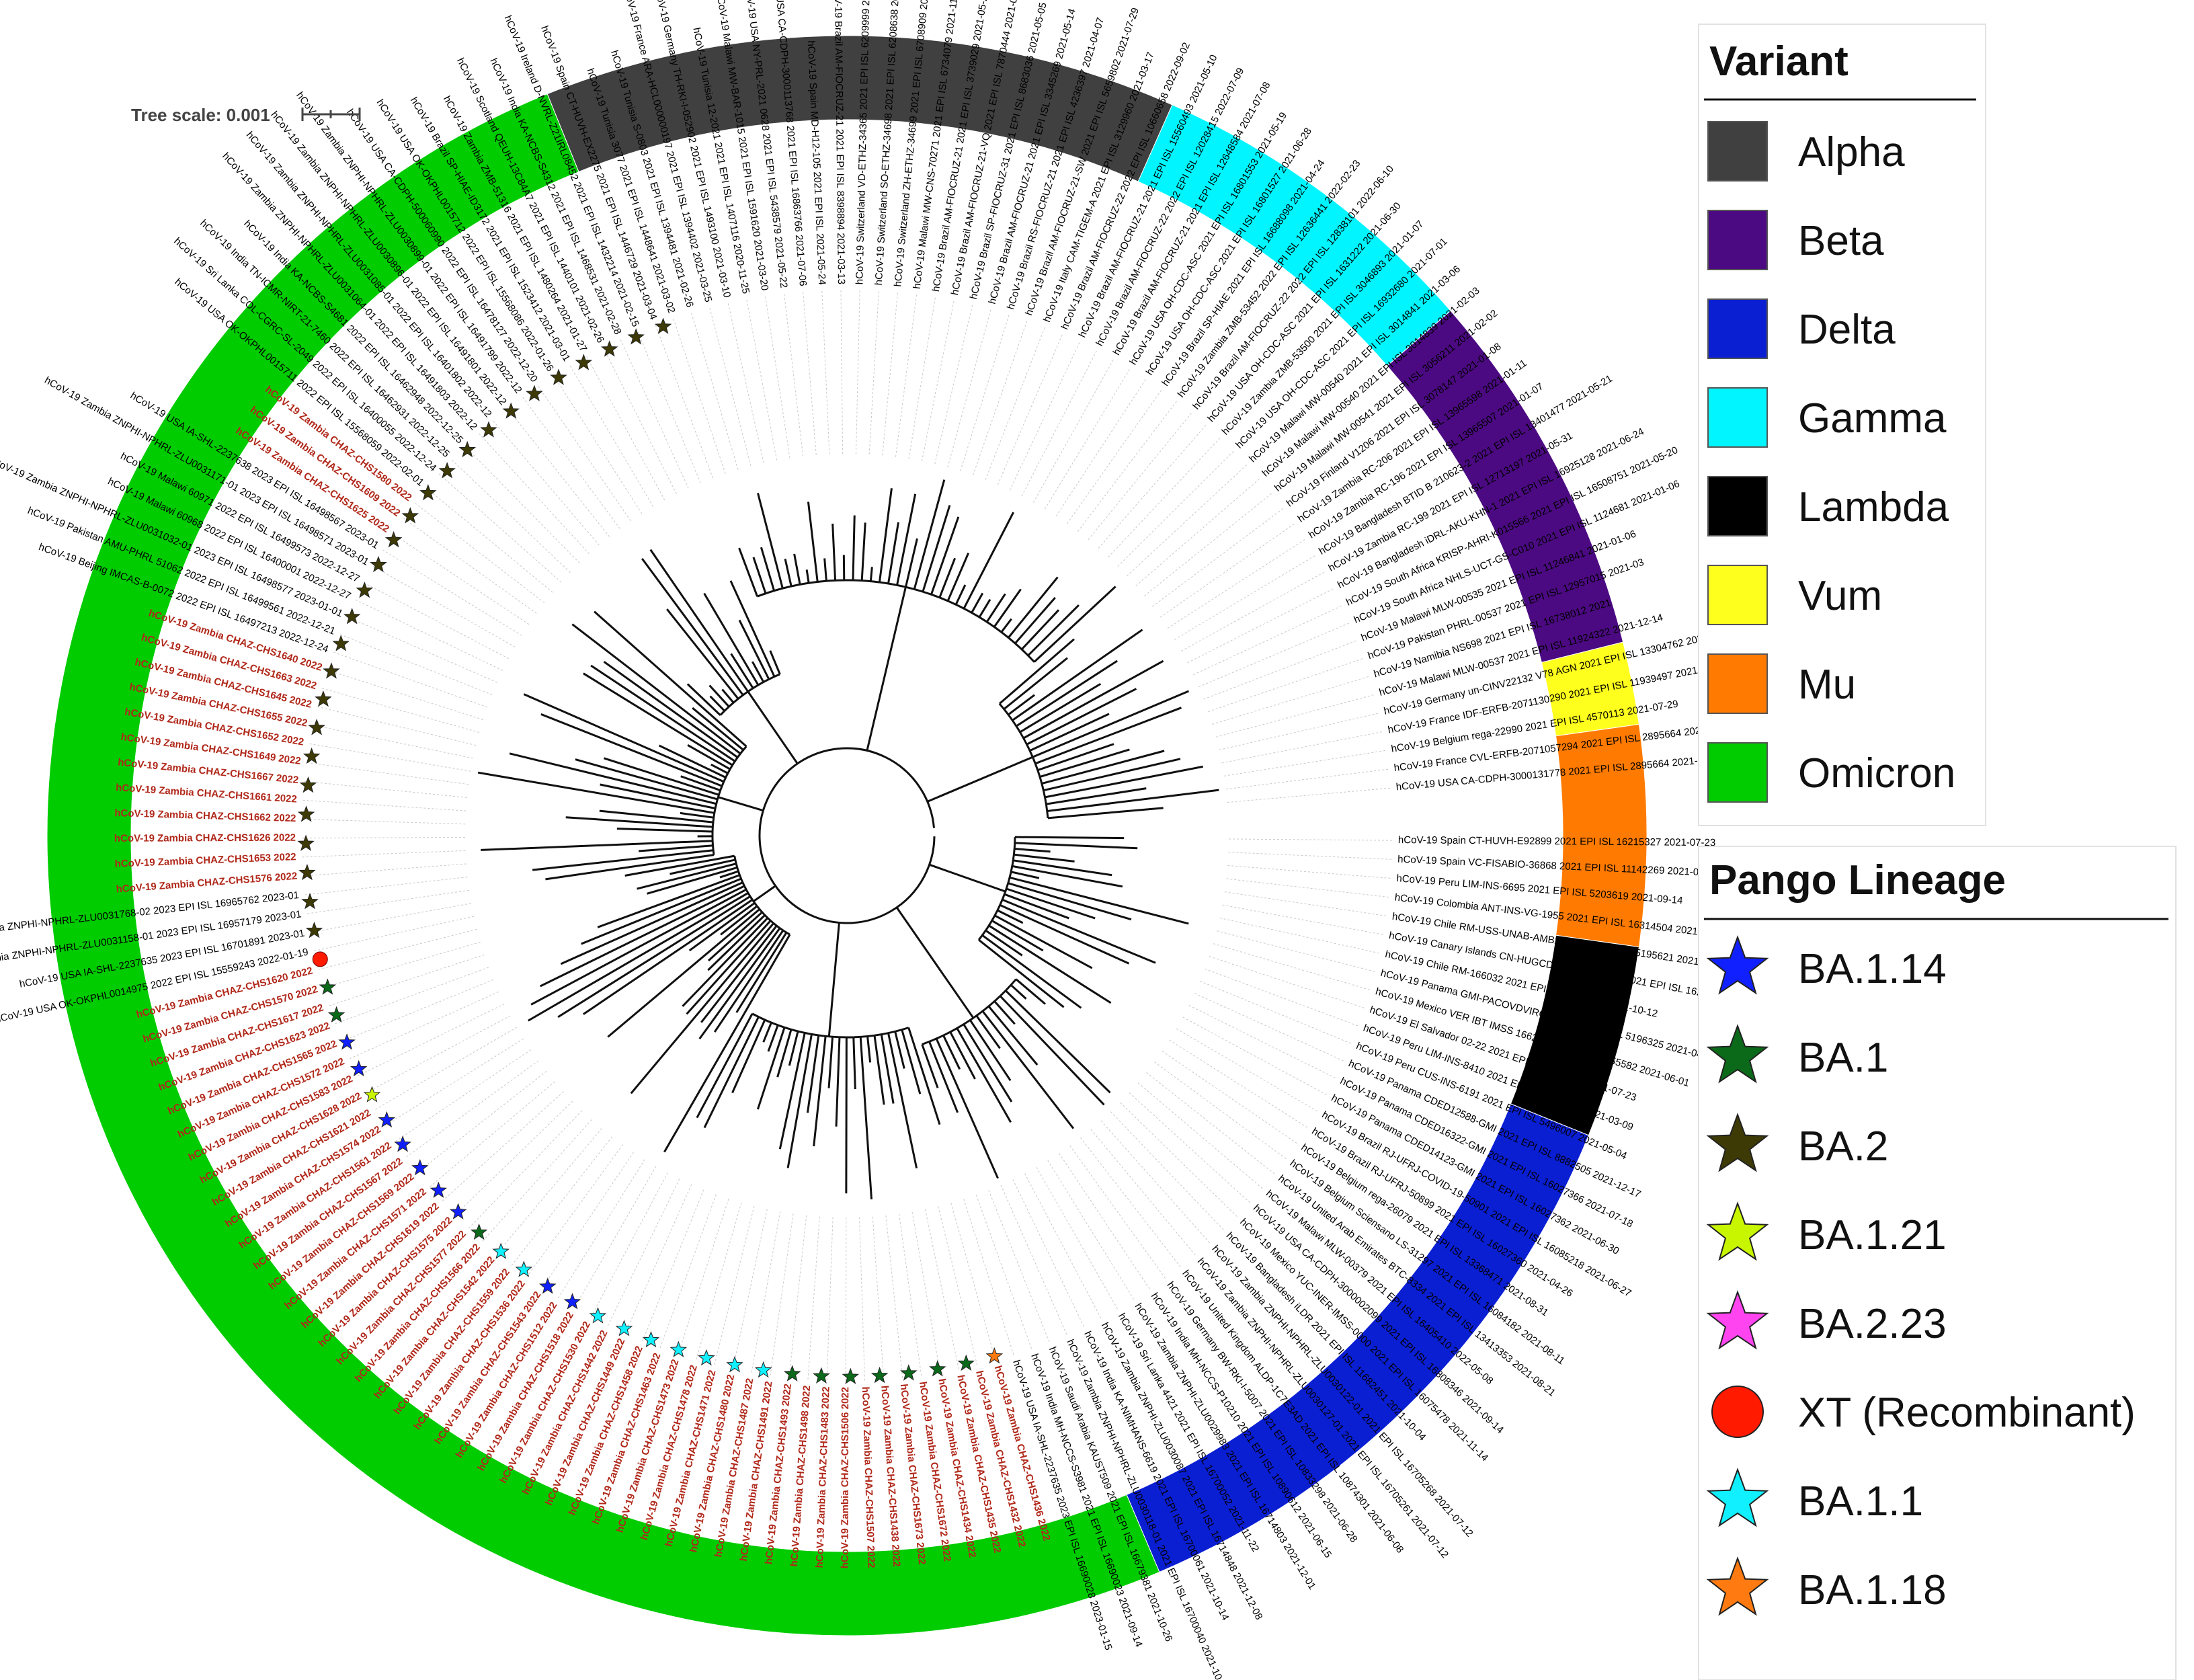 The width and height of the screenshot is (2194, 1680). What do you see at coordinates (1738, 152) in the screenshot?
I see `variant-swatch-alpha` at bounding box center [1738, 152].